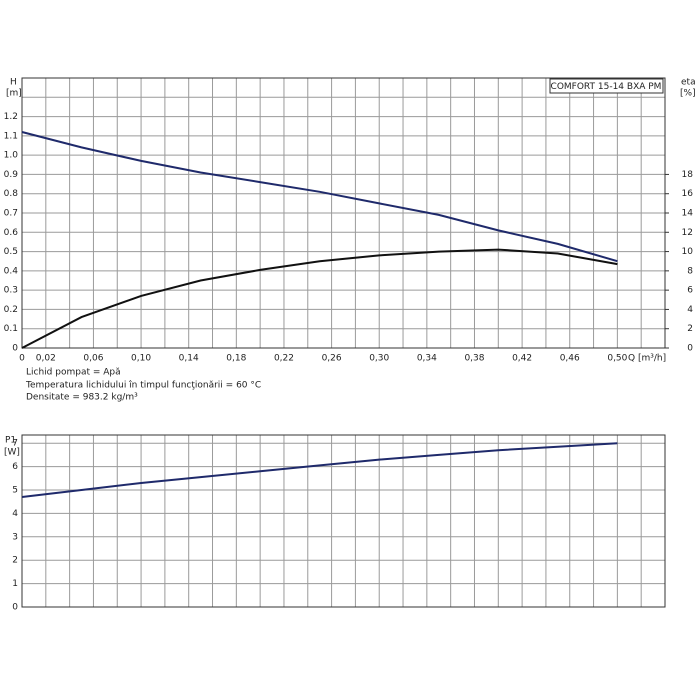 The height and width of the screenshot is (700, 700). What do you see at coordinates (82, 398) in the screenshot?
I see `note: Densitate = 983.2 kg/m³` at bounding box center [82, 398].